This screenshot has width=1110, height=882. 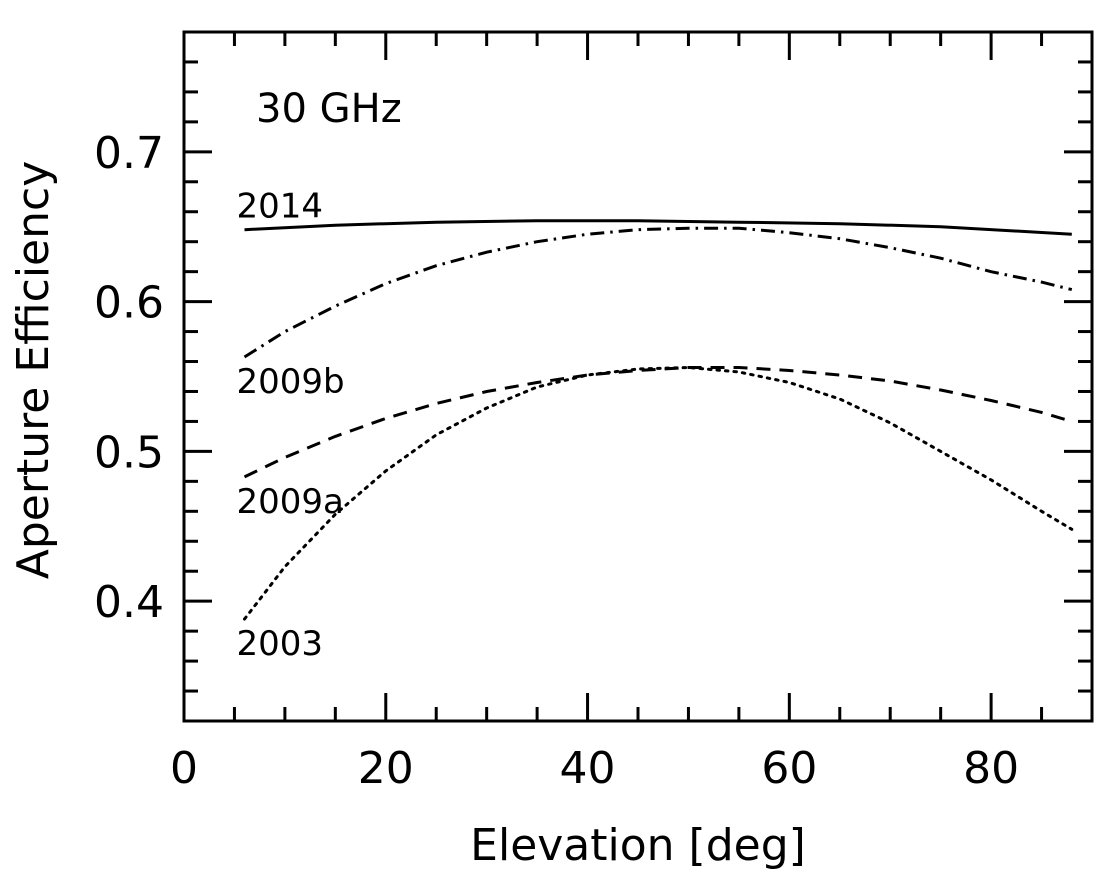 I want to click on series-line-2014, so click(x=658, y=227).